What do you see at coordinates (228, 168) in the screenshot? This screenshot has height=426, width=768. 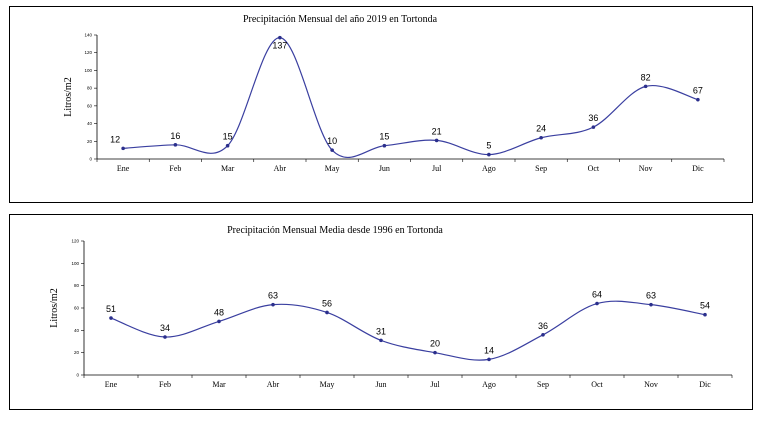 I see `c1-x-tick-label: Mar` at bounding box center [228, 168].